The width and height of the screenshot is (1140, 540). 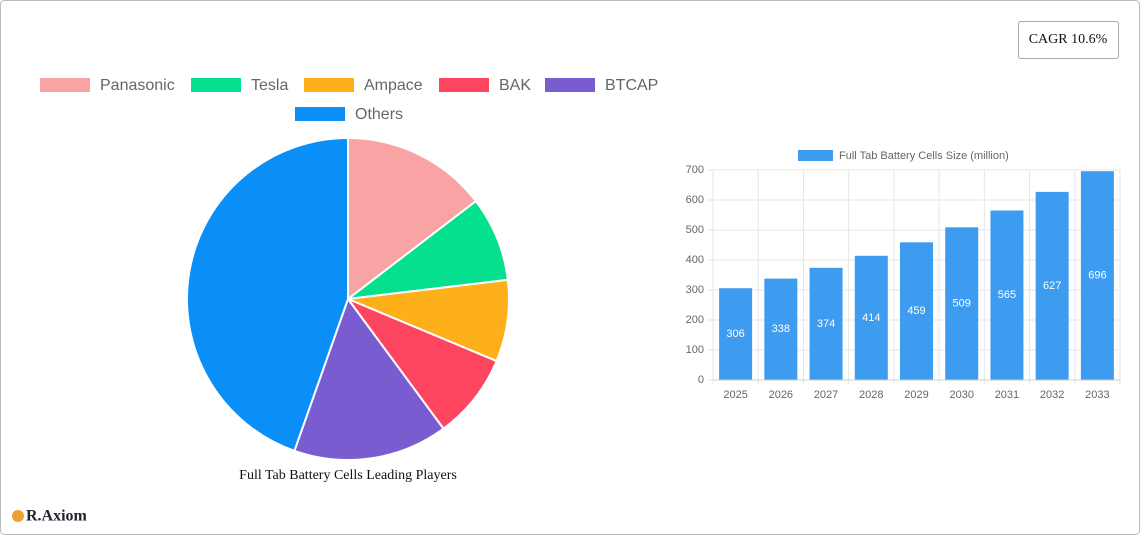 What do you see at coordinates (137, 85) in the screenshot?
I see `legend-label: Panasonic` at bounding box center [137, 85].